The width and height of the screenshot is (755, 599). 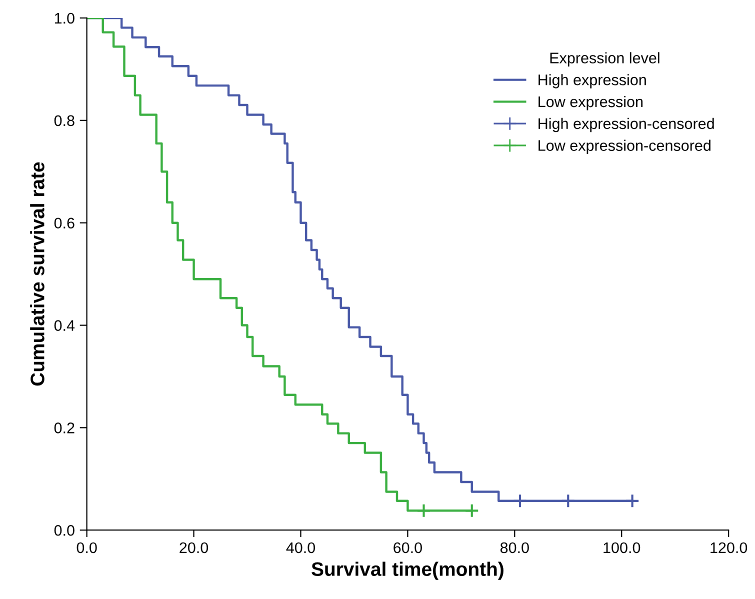 I want to click on x-tick-label: 0.0, so click(x=86, y=548).